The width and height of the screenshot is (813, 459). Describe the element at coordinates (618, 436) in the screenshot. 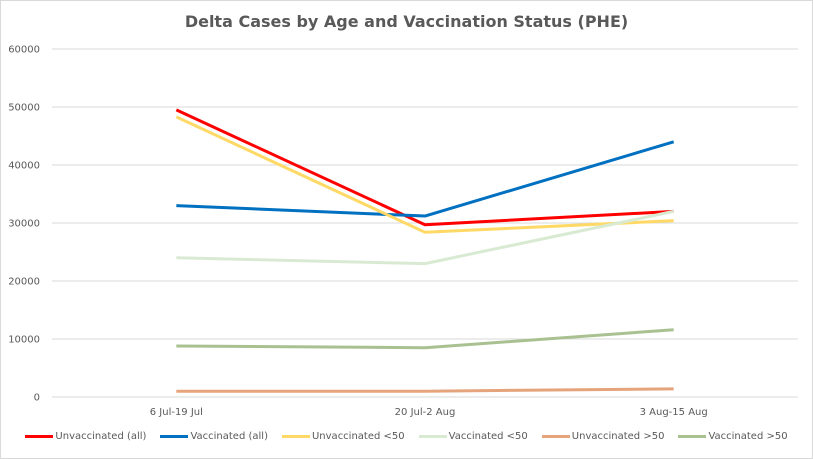

I see `legend-label: Unvaccinated >50` at that location.